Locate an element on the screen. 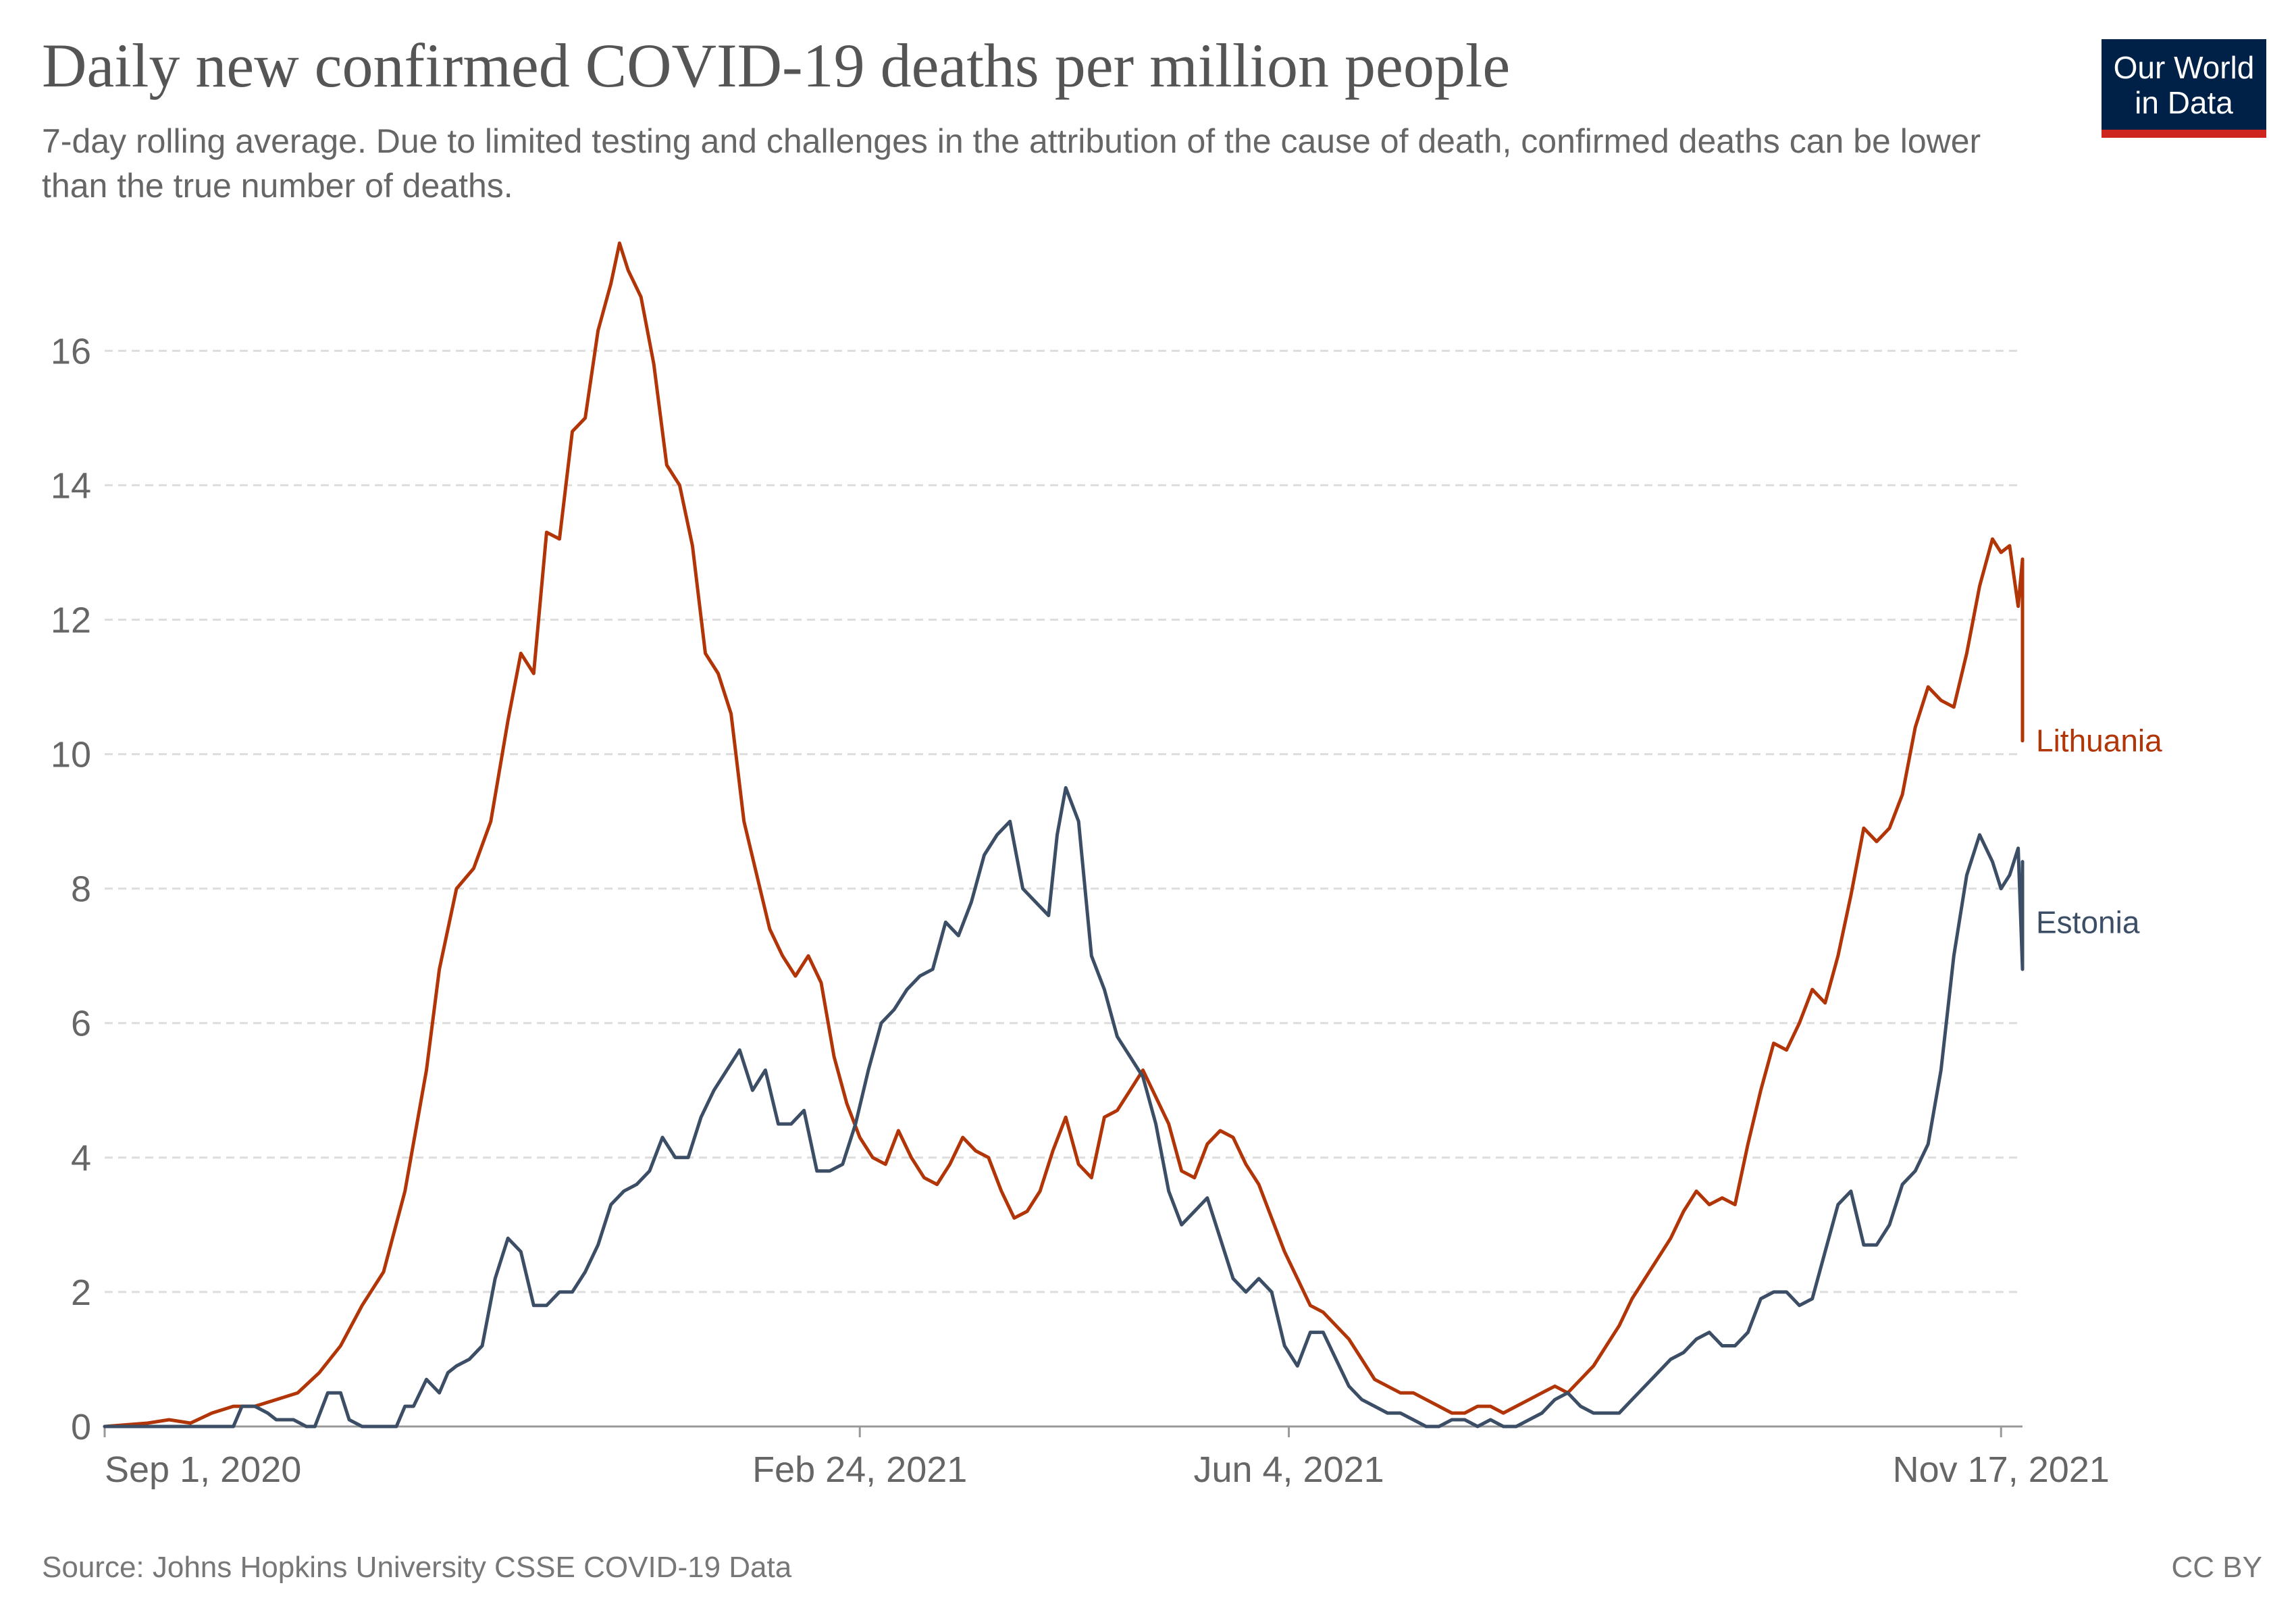 The height and width of the screenshot is (1621, 2296). x-tick-label: Jun 4, 2021 is located at coordinates (1288, 1469).